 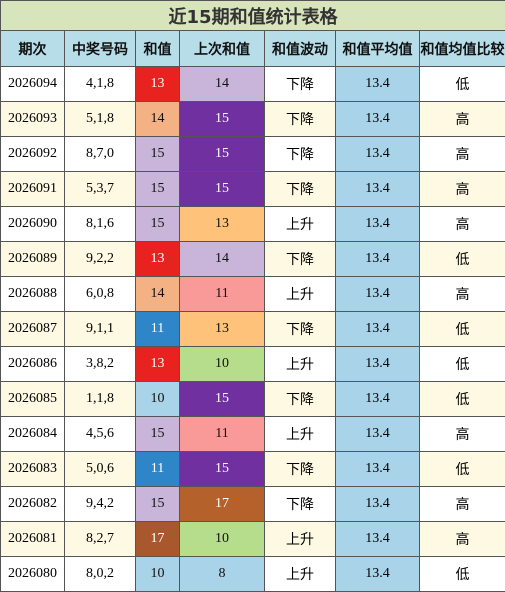 I want to click on winning-numbers-cell: 9,1,1, so click(x=100, y=329).